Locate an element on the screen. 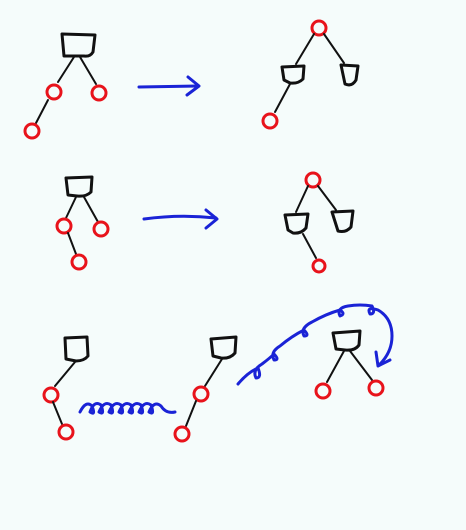 This screenshot has width=466, height=530. row3-curved-arrow-head is located at coordinates (383, 359).